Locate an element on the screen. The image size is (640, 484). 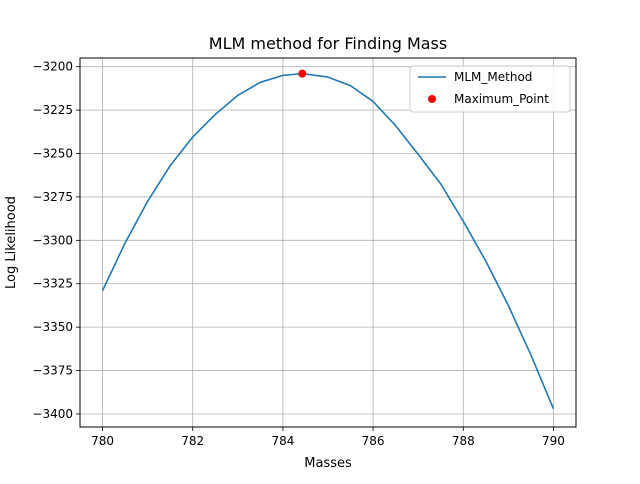
x-tick-label: 784 is located at coordinates (282, 441).